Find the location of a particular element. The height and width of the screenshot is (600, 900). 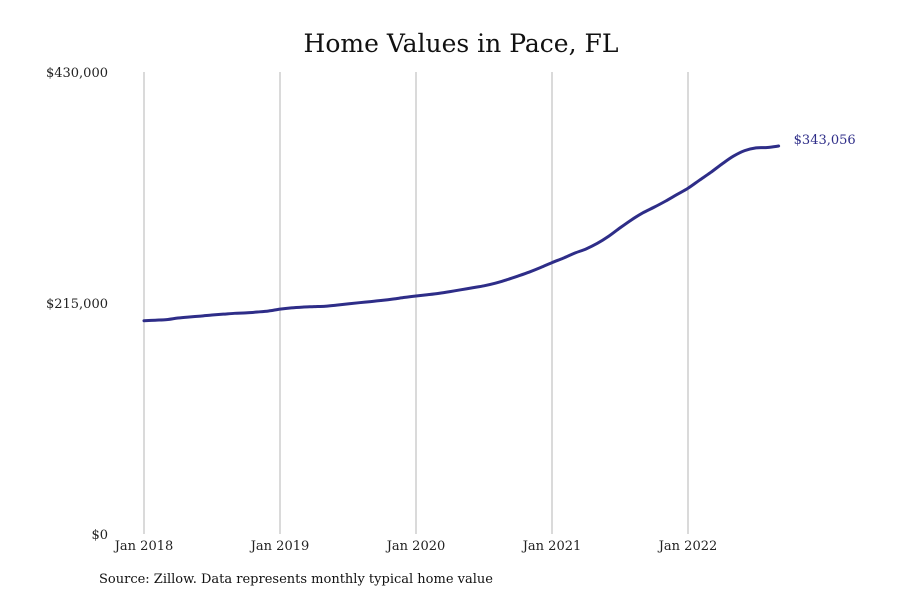

y-axis-ticks: $0 $215,000 $430,000 is located at coordinates (77, 304).